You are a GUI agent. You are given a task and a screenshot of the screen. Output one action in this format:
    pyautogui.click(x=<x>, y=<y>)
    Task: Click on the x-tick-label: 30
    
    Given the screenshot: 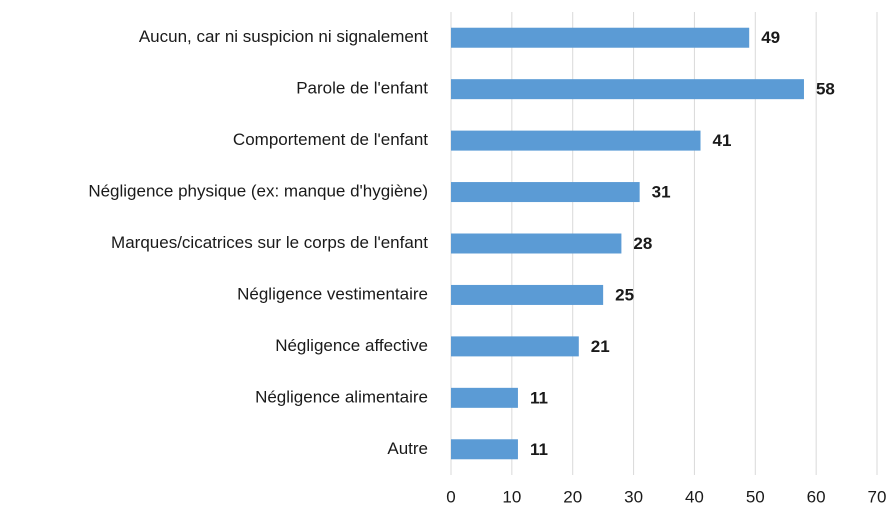 What is the action you would take?
    pyautogui.click(x=633, y=496)
    